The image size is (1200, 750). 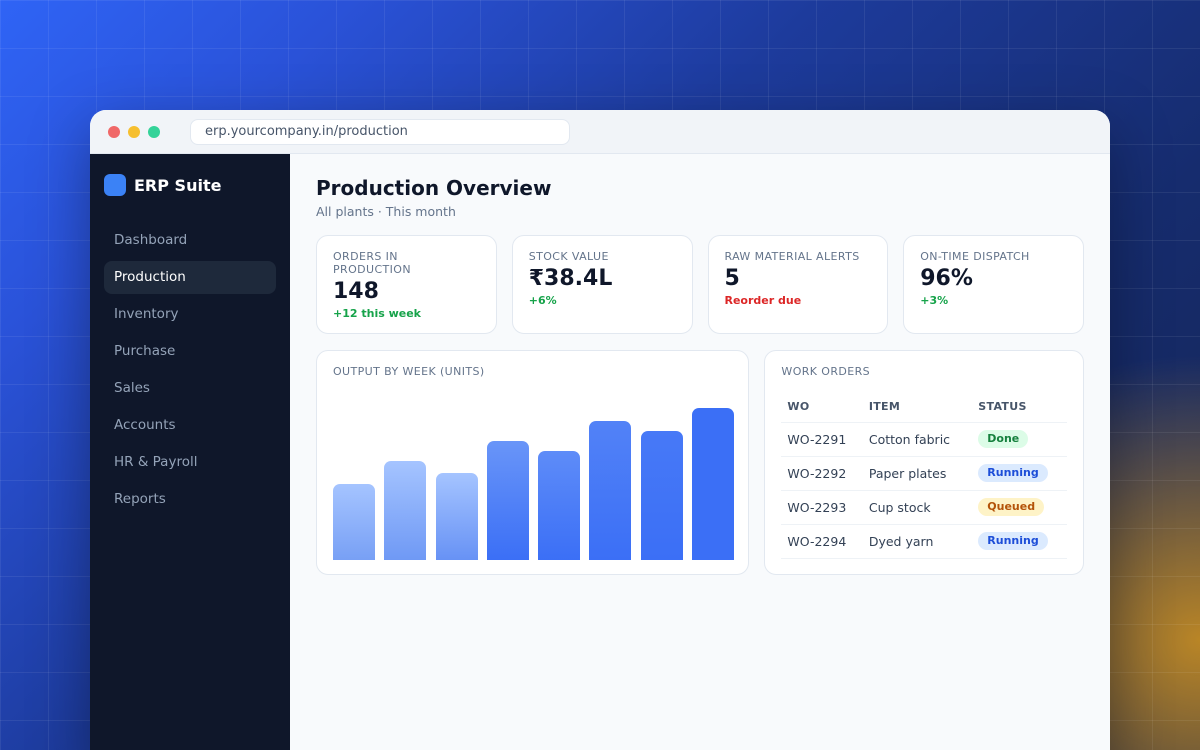 I want to click on sidebar-item-reports: Reports, so click(x=140, y=499).